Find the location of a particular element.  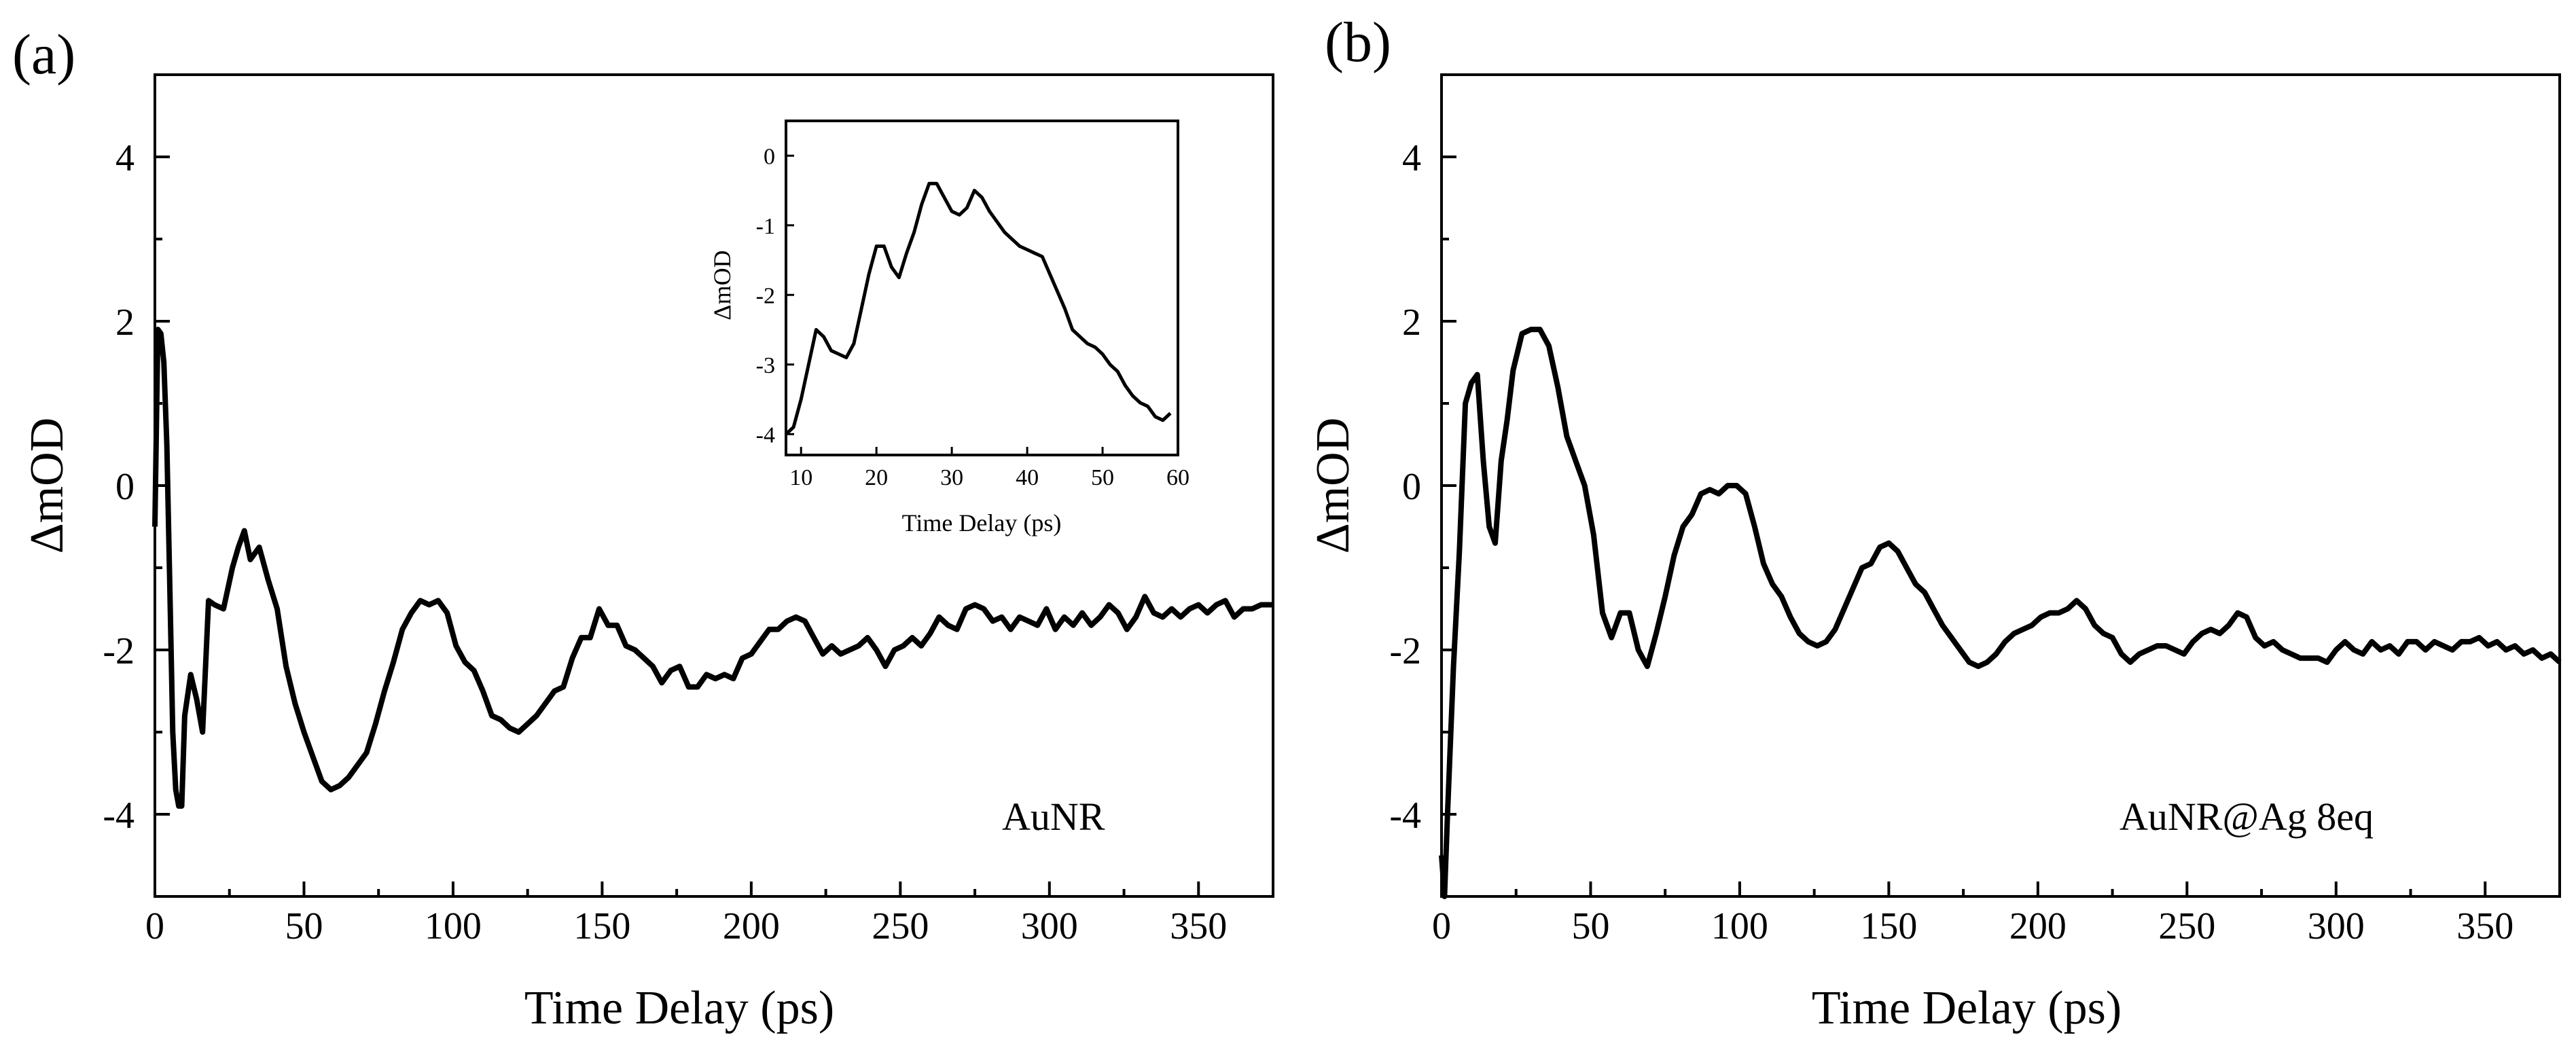

inset-y-tick-label: -4 is located at coordinates (765, 435).